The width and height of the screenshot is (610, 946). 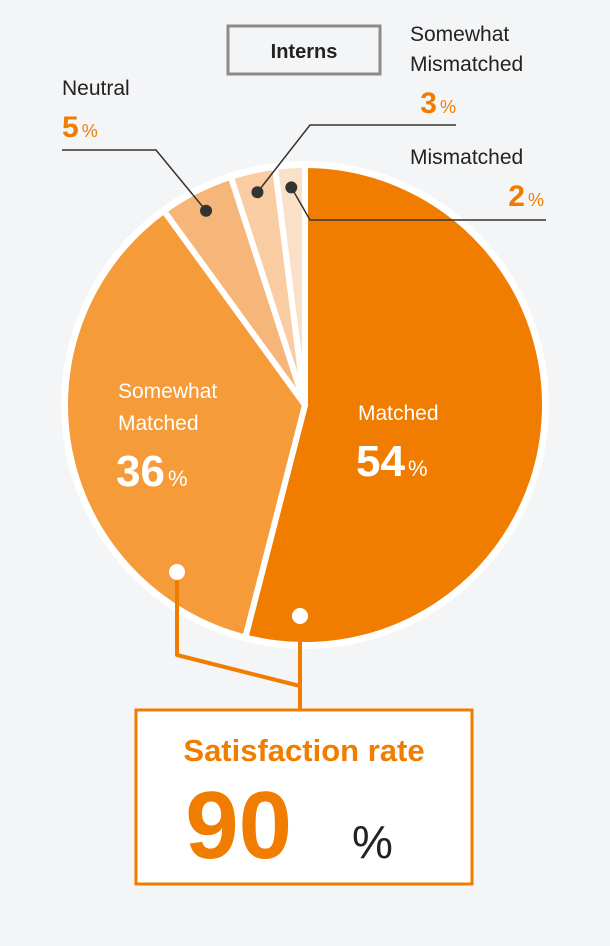 What do you see at coordinates (158, 423) in the screenshot?
I see `slice-label-somewhat-matched: Matched` at bounding box center [158, 423].